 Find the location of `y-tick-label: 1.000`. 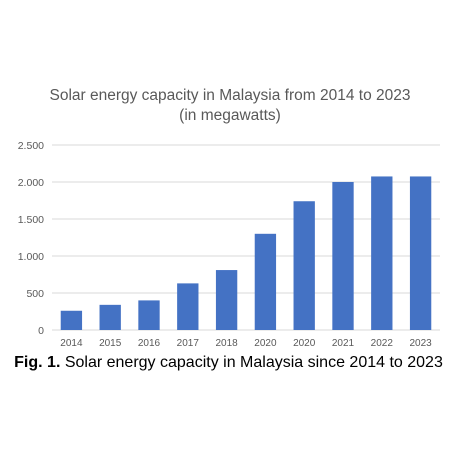

y-tick-label: 1.000 is located at coordinates (31, 257).